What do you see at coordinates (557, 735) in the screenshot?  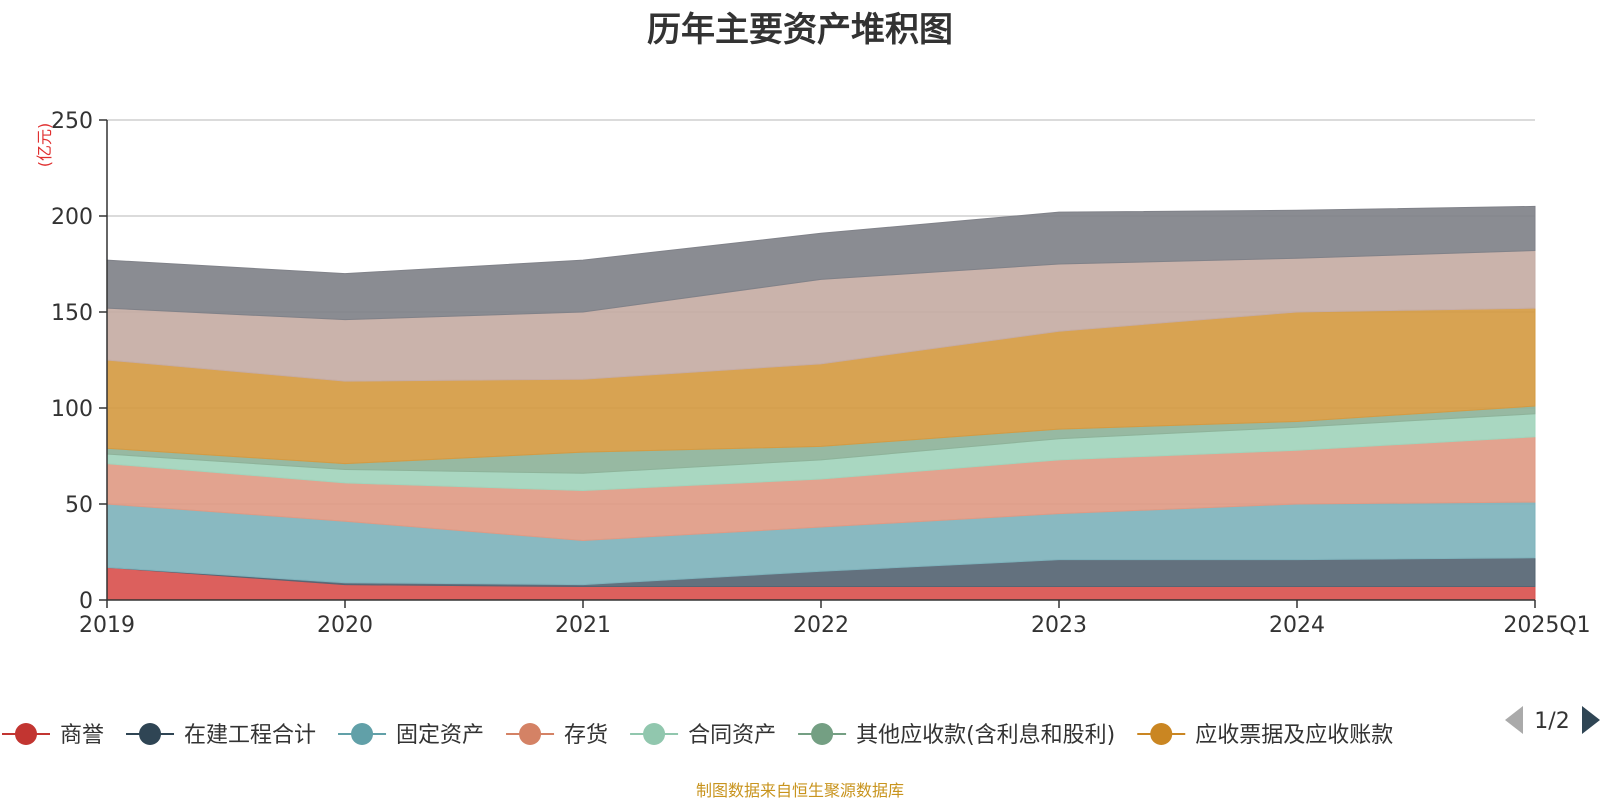 I see `legend-item: 存货` at bounding box center [557, 735].